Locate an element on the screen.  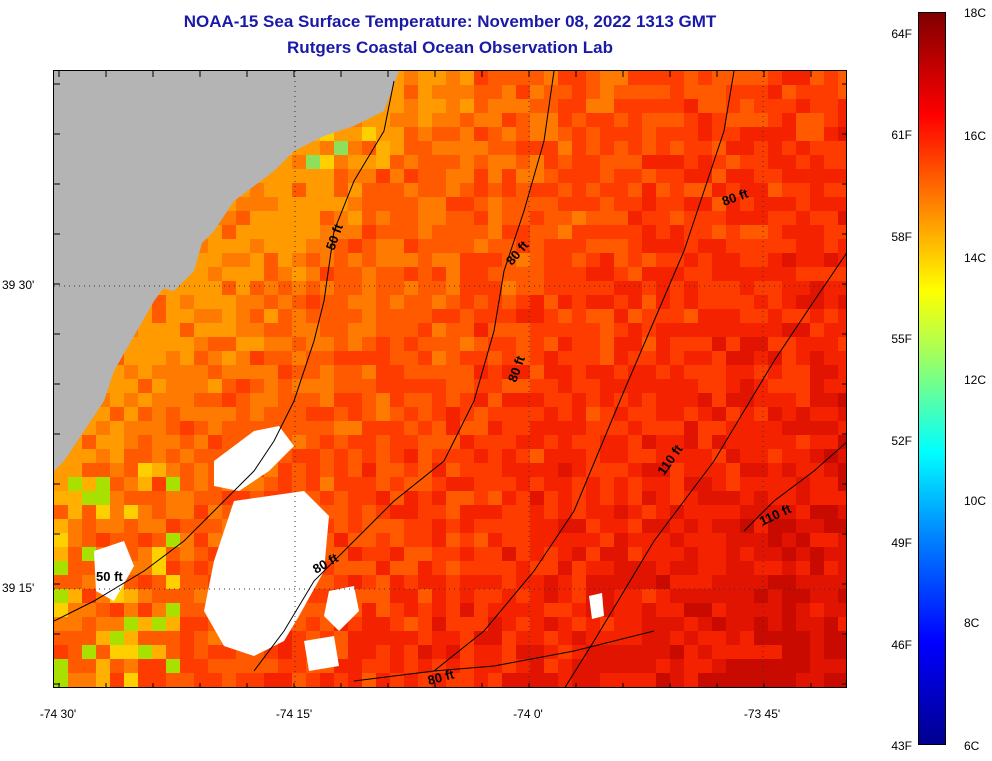
contour-80ft-c is located at coordinates (504, 656).